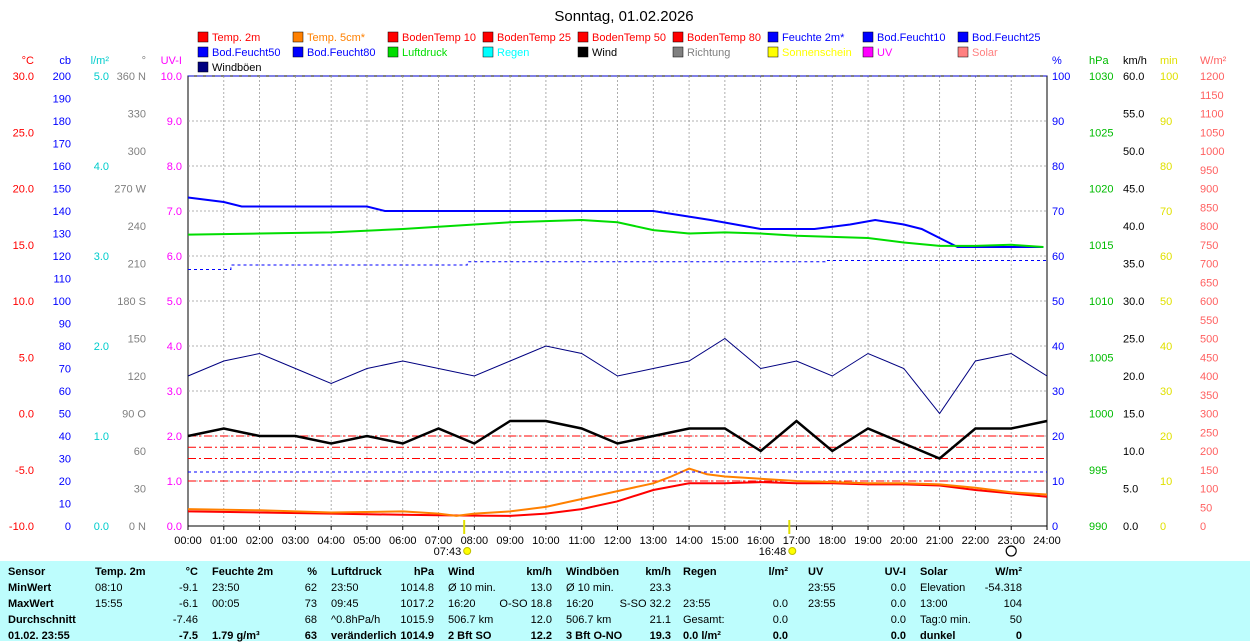 Image resolution: width=1250 pixels, height=644 pixels. Describe the element at coordinates (761, 541) in the screenshot. I see `x-tick-label: 16:00` at that location.